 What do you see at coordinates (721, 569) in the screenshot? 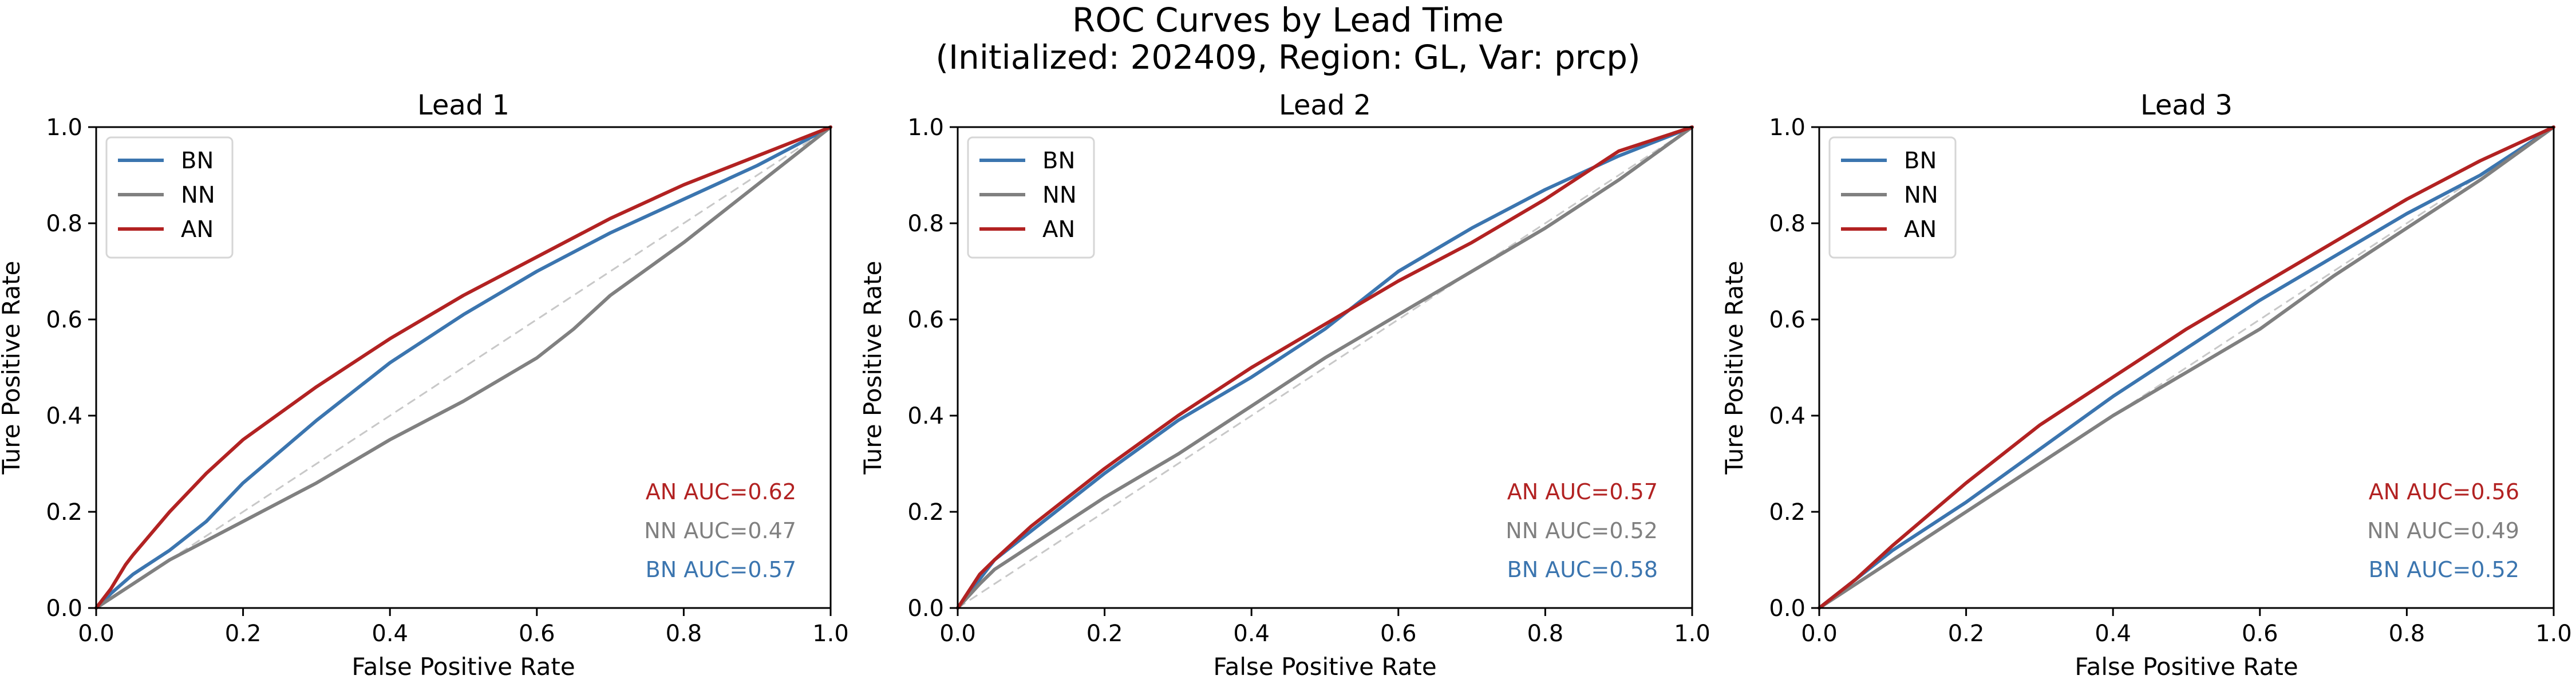
I see `auc-annotation: BN AUC=0.57` at bounding box center [721, 569].